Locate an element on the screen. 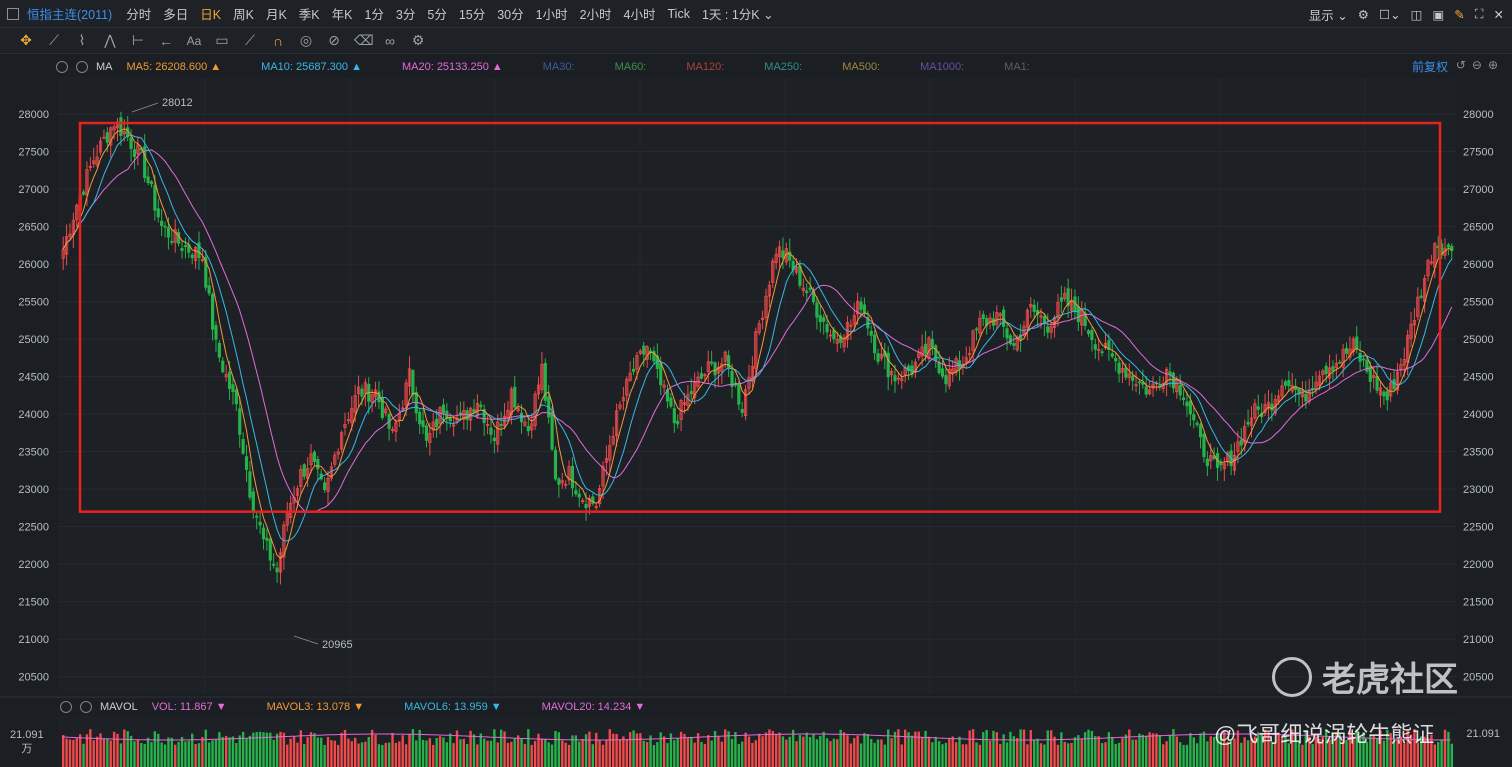 Image resolution: width=1512 pixels, height=767 pixels. magnet-icon: ∩ is located at coordinates (278, 40).